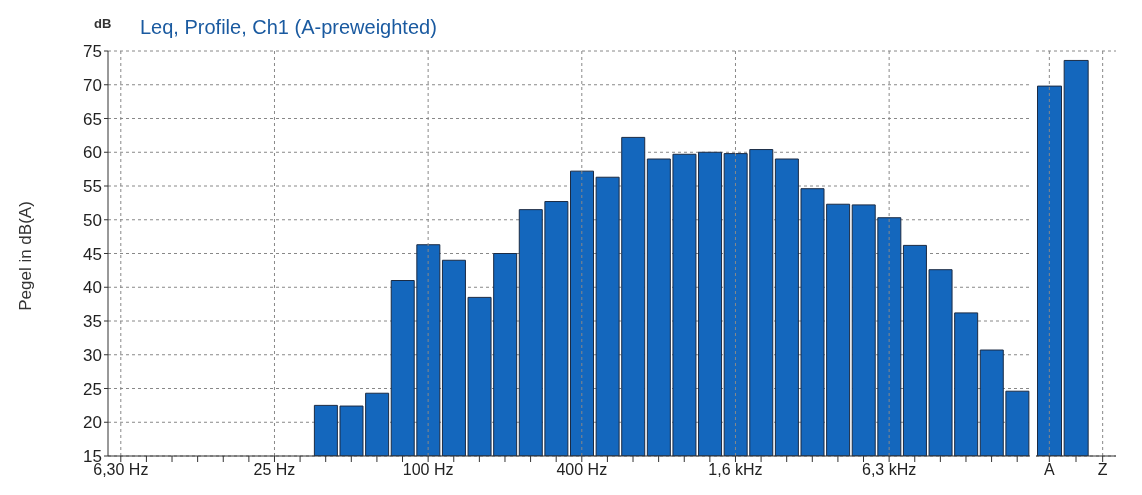  I want to click on y-tick-label: 45, so click(92, 254).